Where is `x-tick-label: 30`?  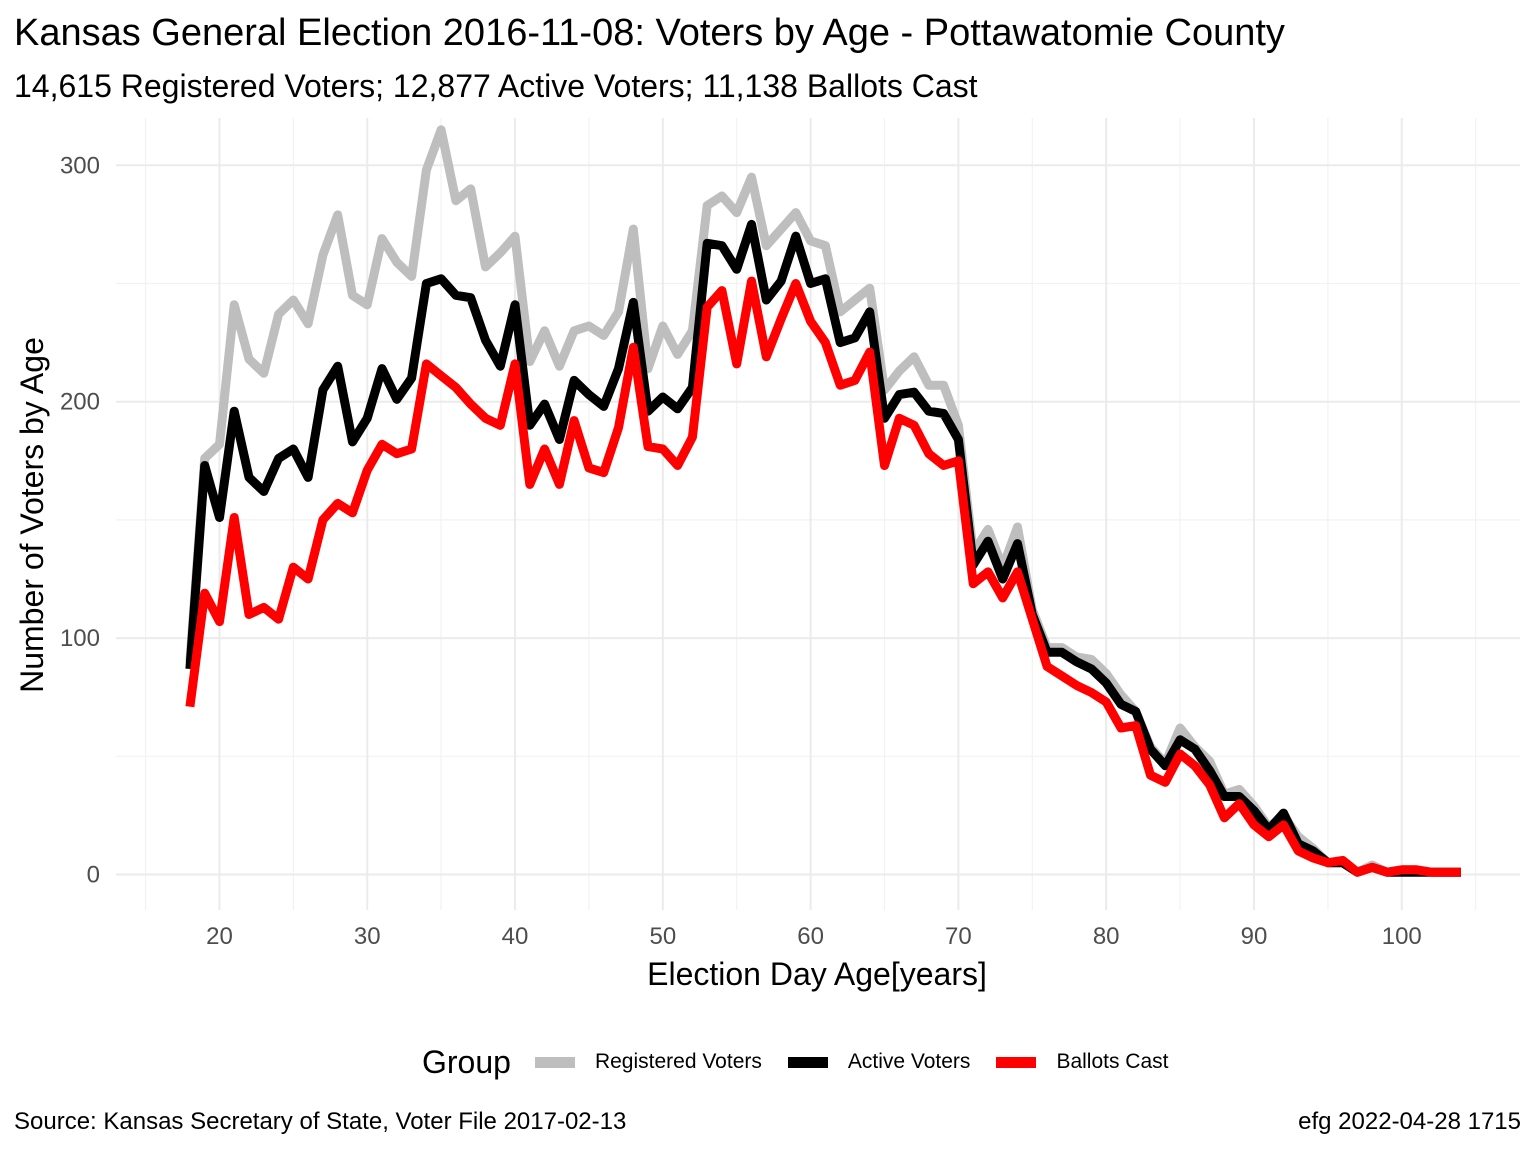
x-tick-label: 30 is located at coordinates (367, 936).